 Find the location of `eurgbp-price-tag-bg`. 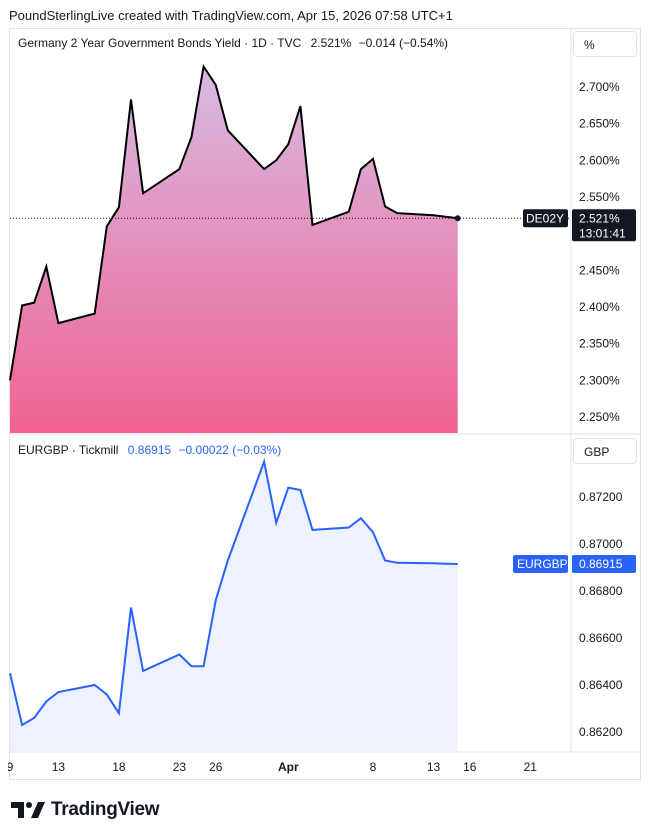

eurgbp-price-tag-bg is located at coordinates (604, 563).